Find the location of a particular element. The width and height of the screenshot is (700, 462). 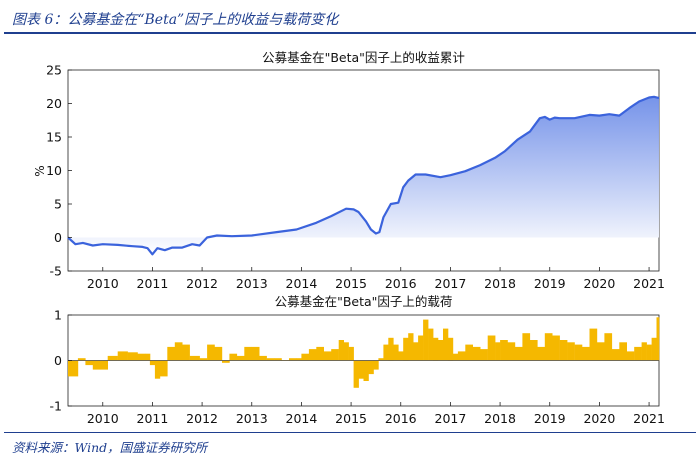

figure-title: 图表 6：公募基金在“Beta”因子上的收益与载荷变化 is located at coordinates (175, 20).